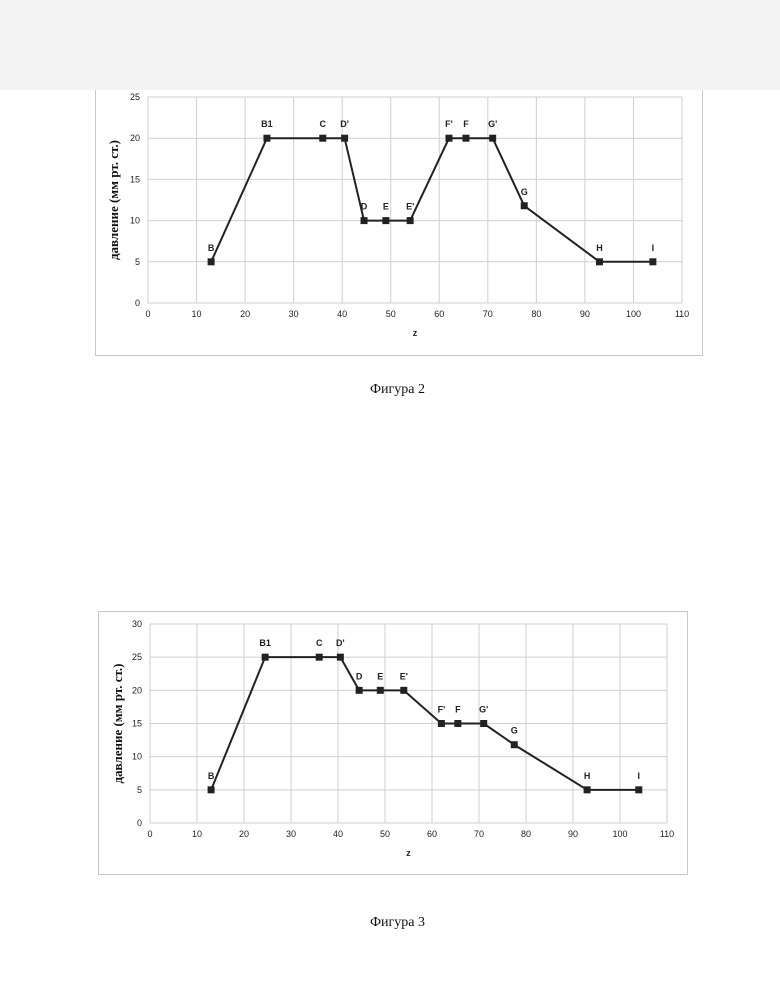 This screenshot has height=1007, width=780. What do you see at coordinates (211, 776) in the screenshot?
I see `data-point-label: B` at bounding box center [211, 776].